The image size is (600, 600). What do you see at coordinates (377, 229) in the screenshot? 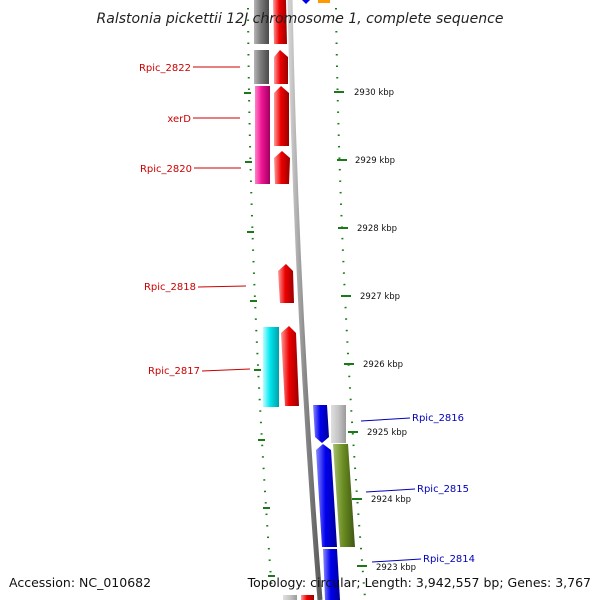
I see `kbp-label-2928: 2928 kbp` at bounding box center [377, 229].